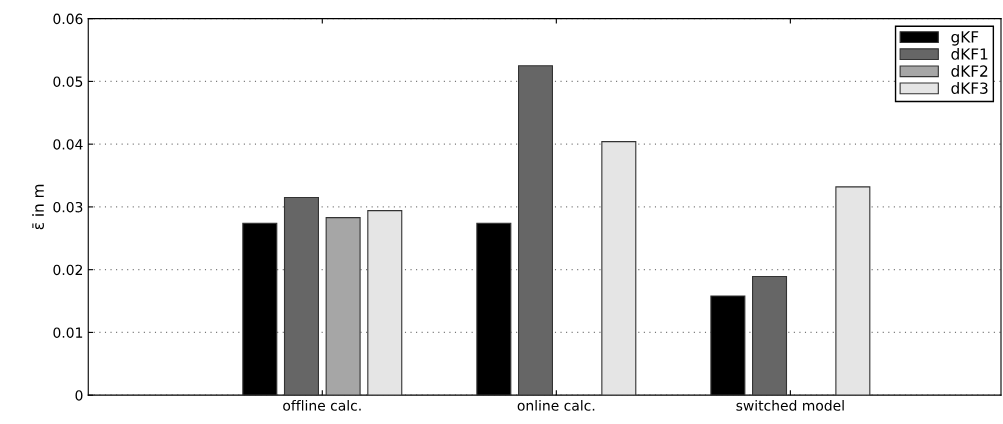 The width and height of the screenshot is (1003, 424). I want to click on y-tick-label: 0.02, so click(68, 270).